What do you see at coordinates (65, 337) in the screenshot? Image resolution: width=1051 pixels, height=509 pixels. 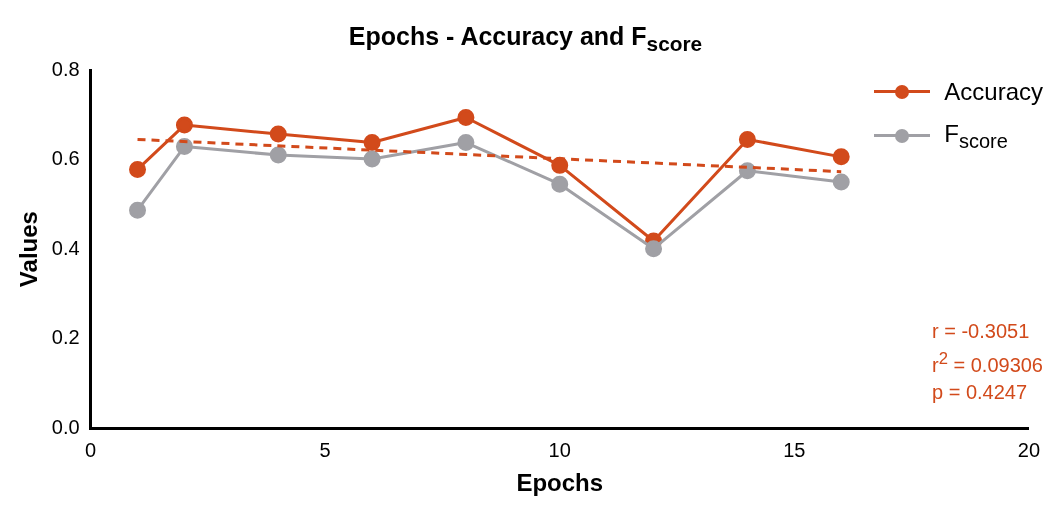 I see `y-tick-label: 0.2` at bounding box center [65, 337].